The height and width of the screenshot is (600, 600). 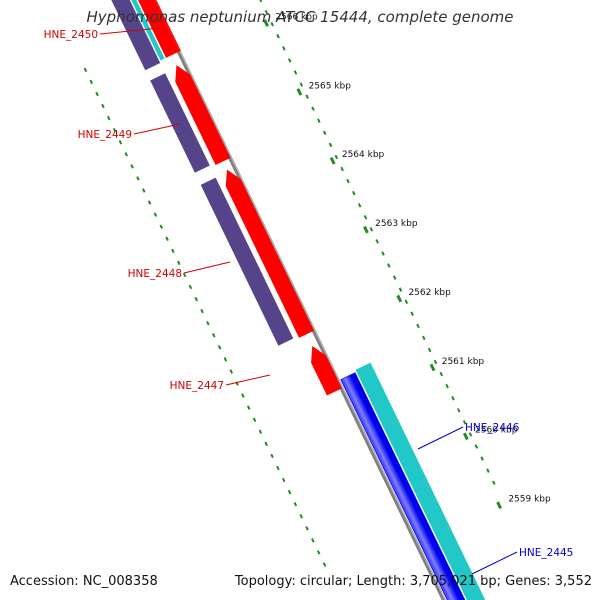 I want to click on scale-tick-label: 2565 kbp, so click(x=330, y=86).